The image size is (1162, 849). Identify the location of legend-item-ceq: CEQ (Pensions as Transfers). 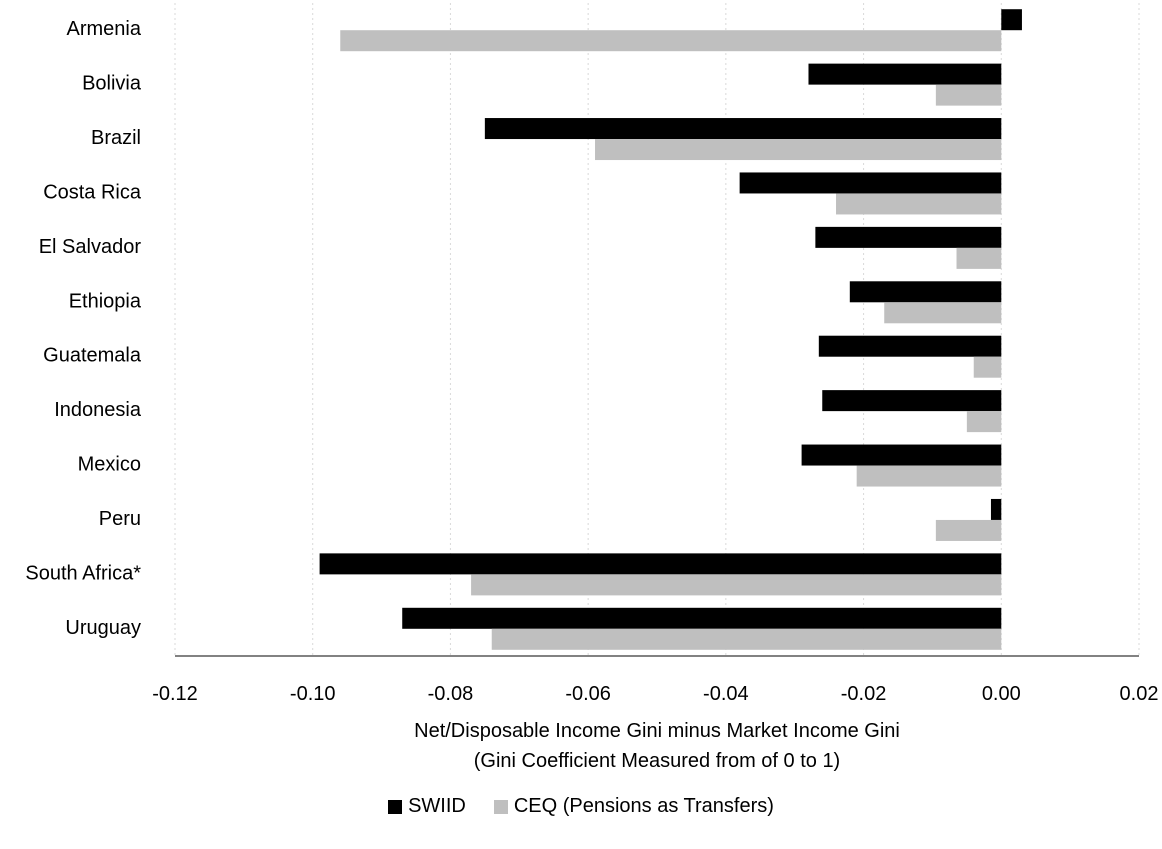
(633, 806).